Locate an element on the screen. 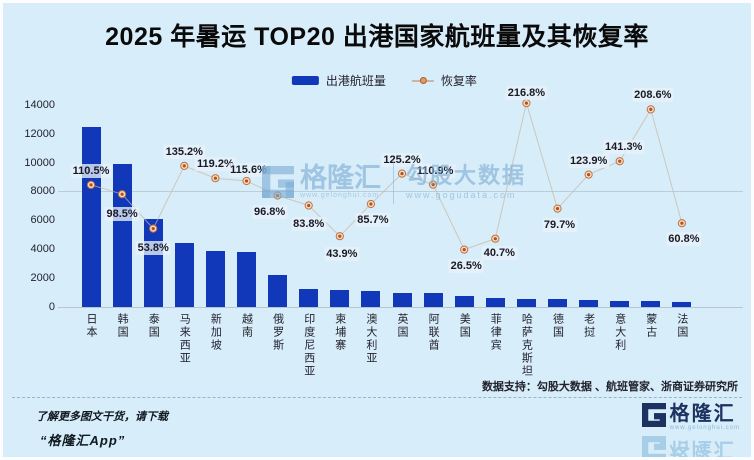 This screenshot has height=460, width=754. recovery-label: 110.9% is located at coordinates (435, 170).